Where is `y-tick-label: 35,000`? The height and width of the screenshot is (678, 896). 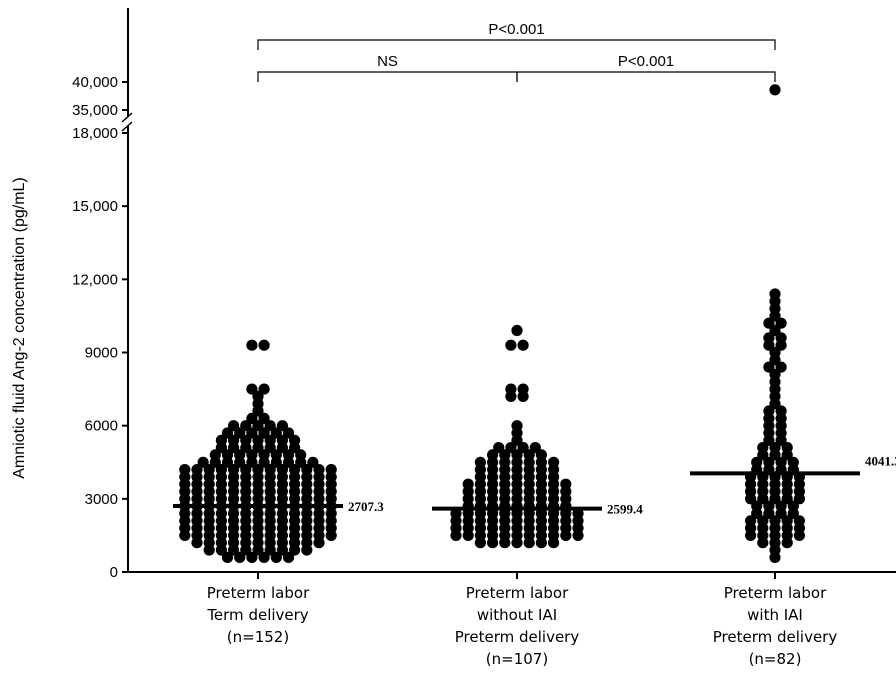 y-tick-label: 35,000 is located at coordinates (95, 110).